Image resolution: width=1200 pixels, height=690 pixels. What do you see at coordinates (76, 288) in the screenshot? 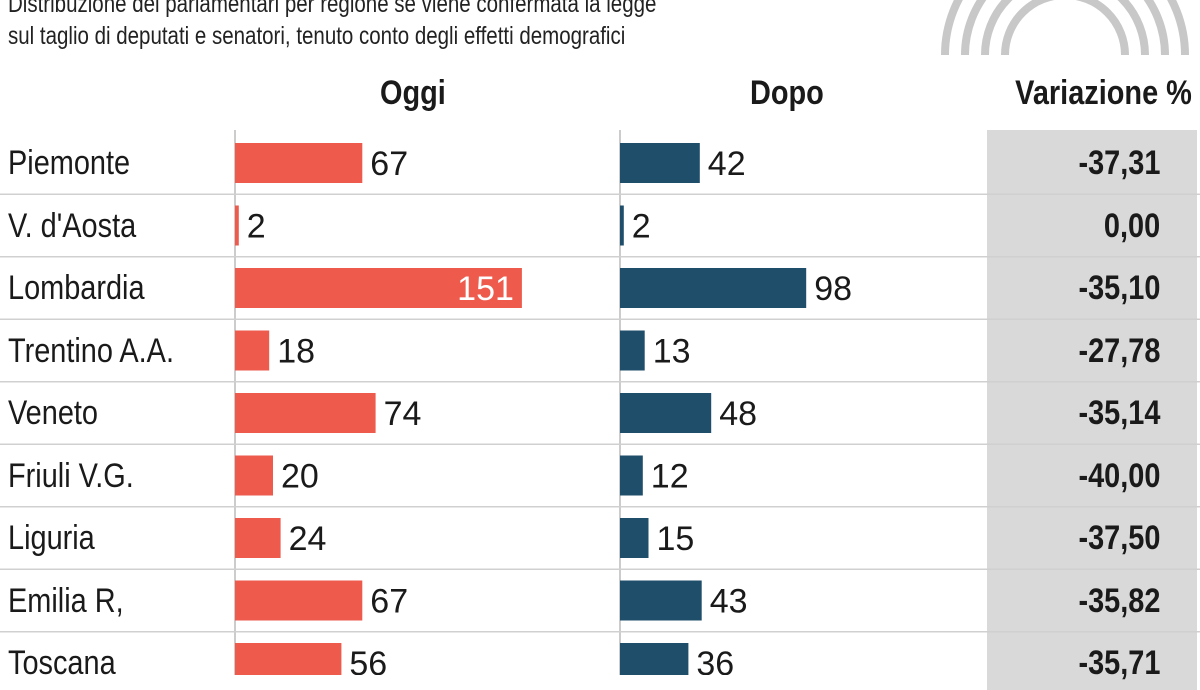
I see `region-label: Lombardia` at bounding box center [76, 288].